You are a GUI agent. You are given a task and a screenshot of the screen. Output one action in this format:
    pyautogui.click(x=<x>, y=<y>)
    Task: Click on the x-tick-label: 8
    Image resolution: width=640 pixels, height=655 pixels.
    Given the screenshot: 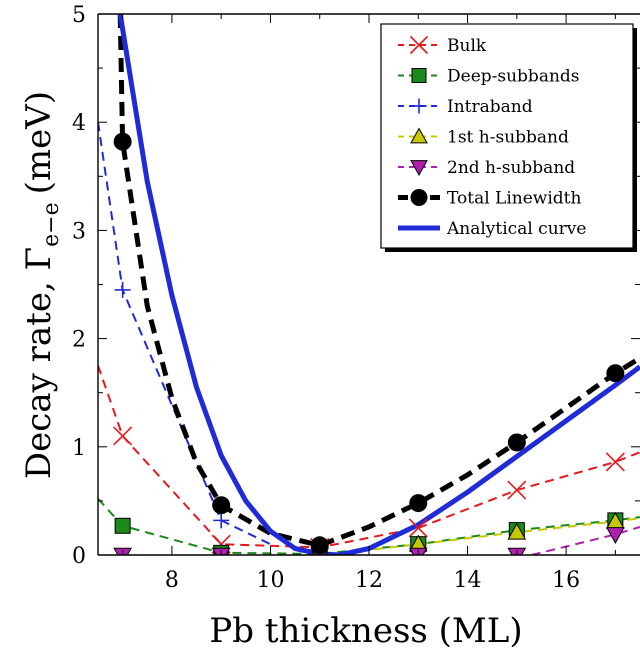 What is the action you would take?
    pyautogui.click(x=172, y=580)
    